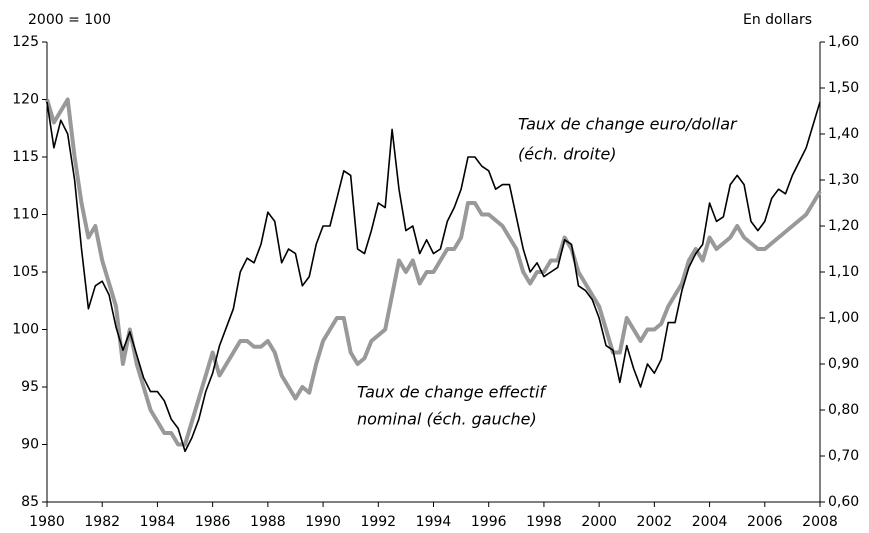  I want to click on x-tick-label: 1986, so click(213, 522).